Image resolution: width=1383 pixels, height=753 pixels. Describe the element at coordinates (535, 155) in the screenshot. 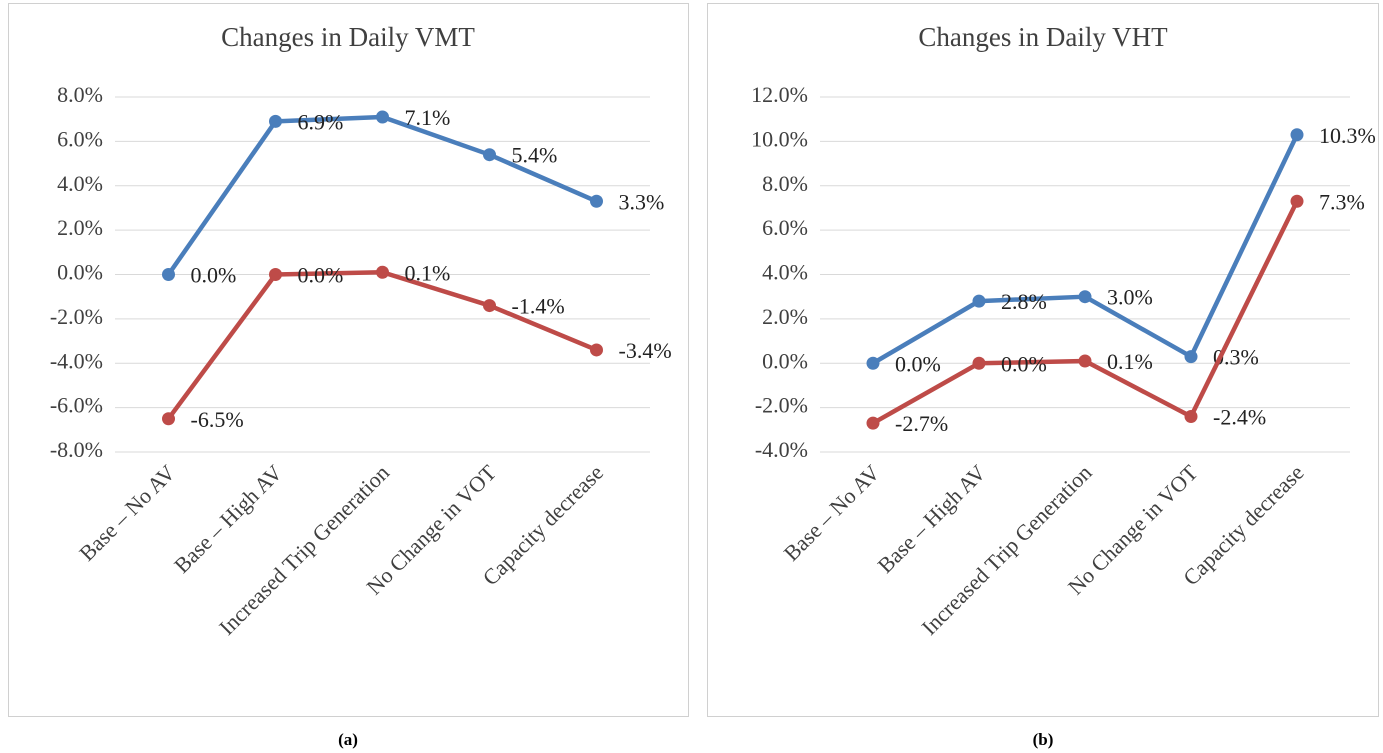

I see `data-label: 5.4%` at that location.